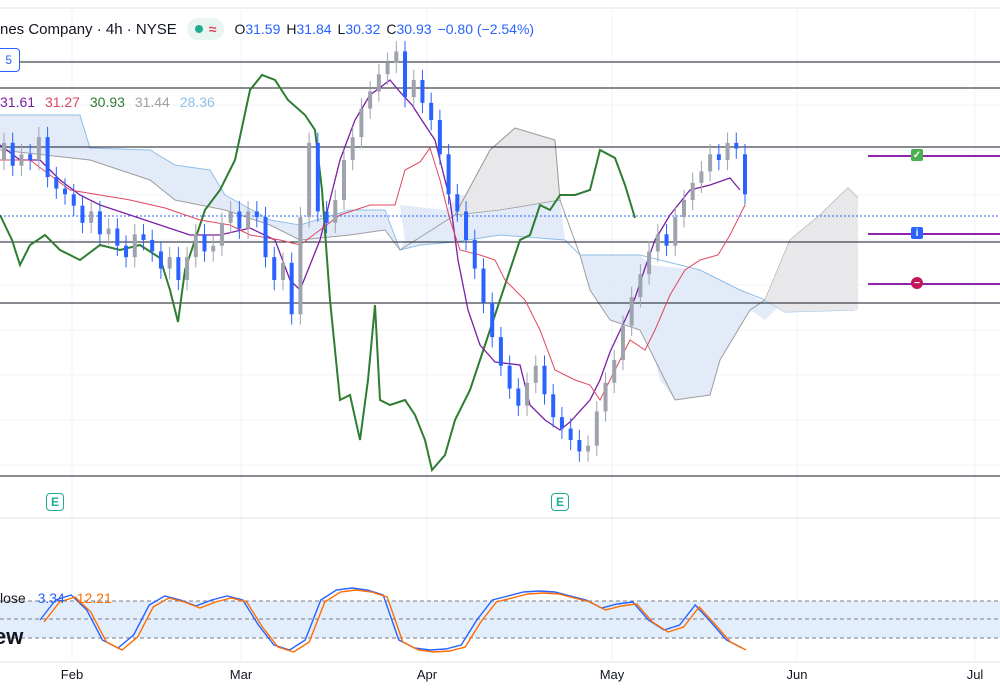 This screenshot has width=1000, height=700. Describe the element at coordinates (205, 29) in the screenshot. I see `market-status-pill: ≈` at that location.